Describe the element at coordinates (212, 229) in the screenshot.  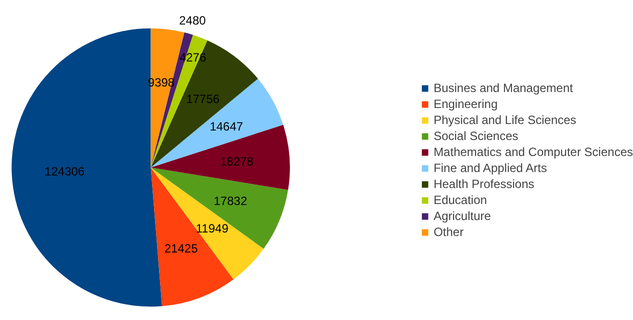
I see `data-label: 11949` at that location.